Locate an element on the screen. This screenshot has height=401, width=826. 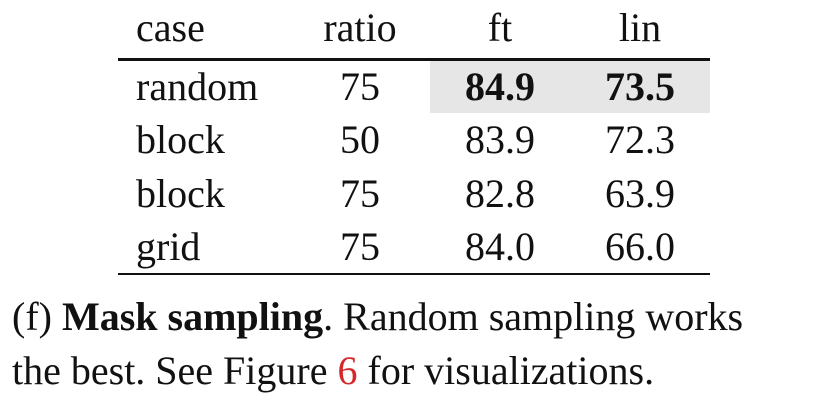
row-random-ratio: 75 is located at coordinates (360, 86).